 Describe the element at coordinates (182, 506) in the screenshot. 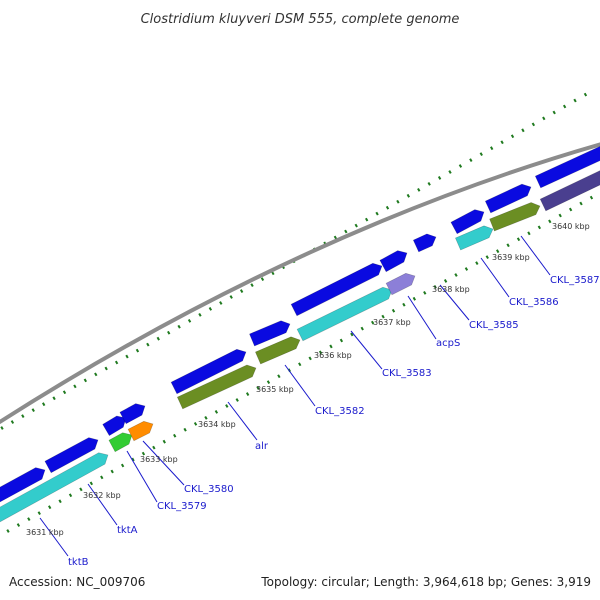

I see `gene-label-CKL_3579: CKL_3579` at that location.